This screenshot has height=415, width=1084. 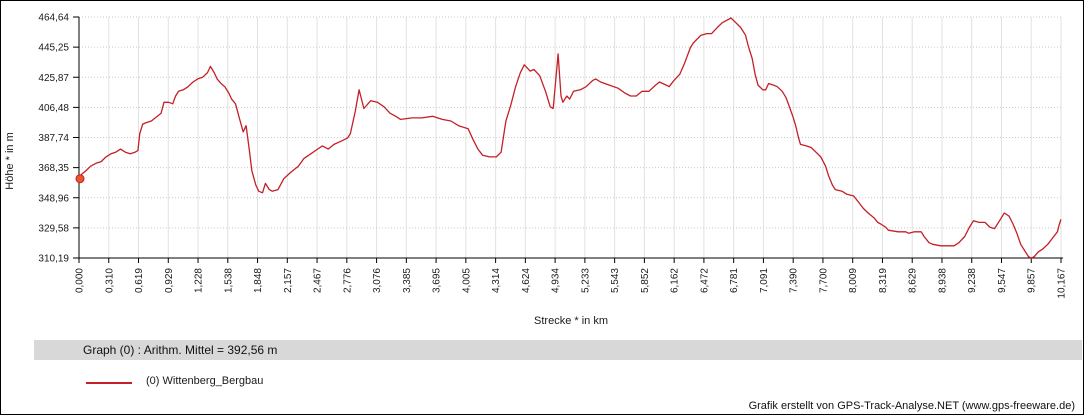 What do you see at coordinates (615, 280) in the screenshot?
I see `x-tick-label: 5,543` at bounding box center [615, 280].